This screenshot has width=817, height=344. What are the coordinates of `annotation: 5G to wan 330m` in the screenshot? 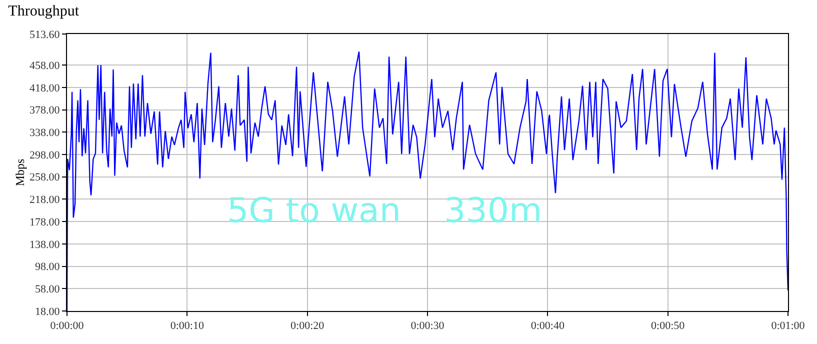 It's located at (384, 211).